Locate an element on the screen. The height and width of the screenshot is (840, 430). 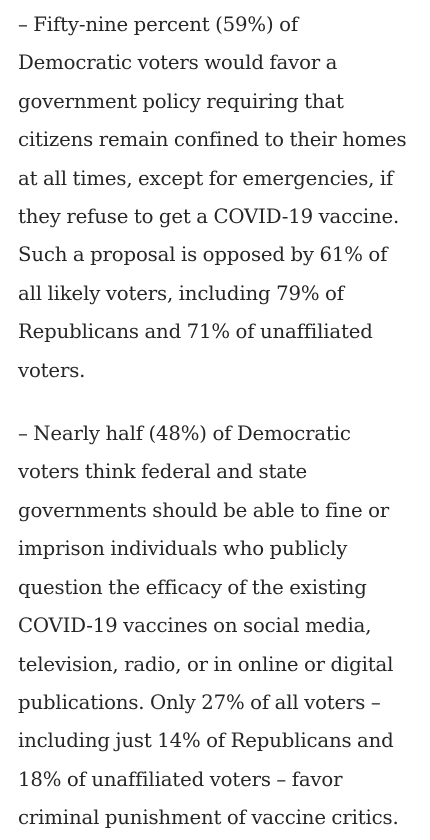
cutoff-icon: ˅˅ is located at coordinates (376, 4).